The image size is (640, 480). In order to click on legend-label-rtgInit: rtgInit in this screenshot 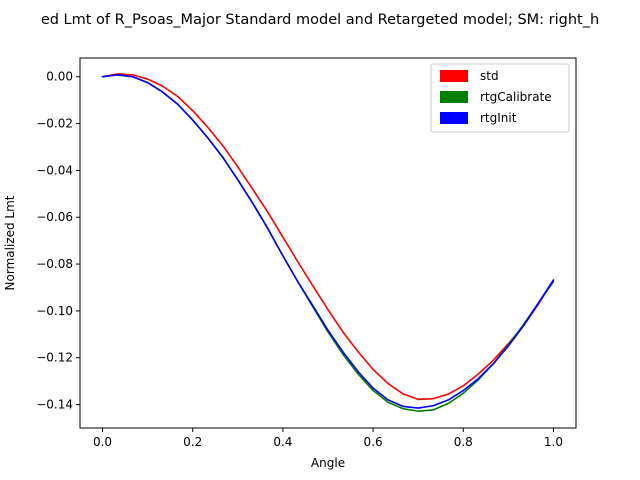, I will do `click(498, 118)`.